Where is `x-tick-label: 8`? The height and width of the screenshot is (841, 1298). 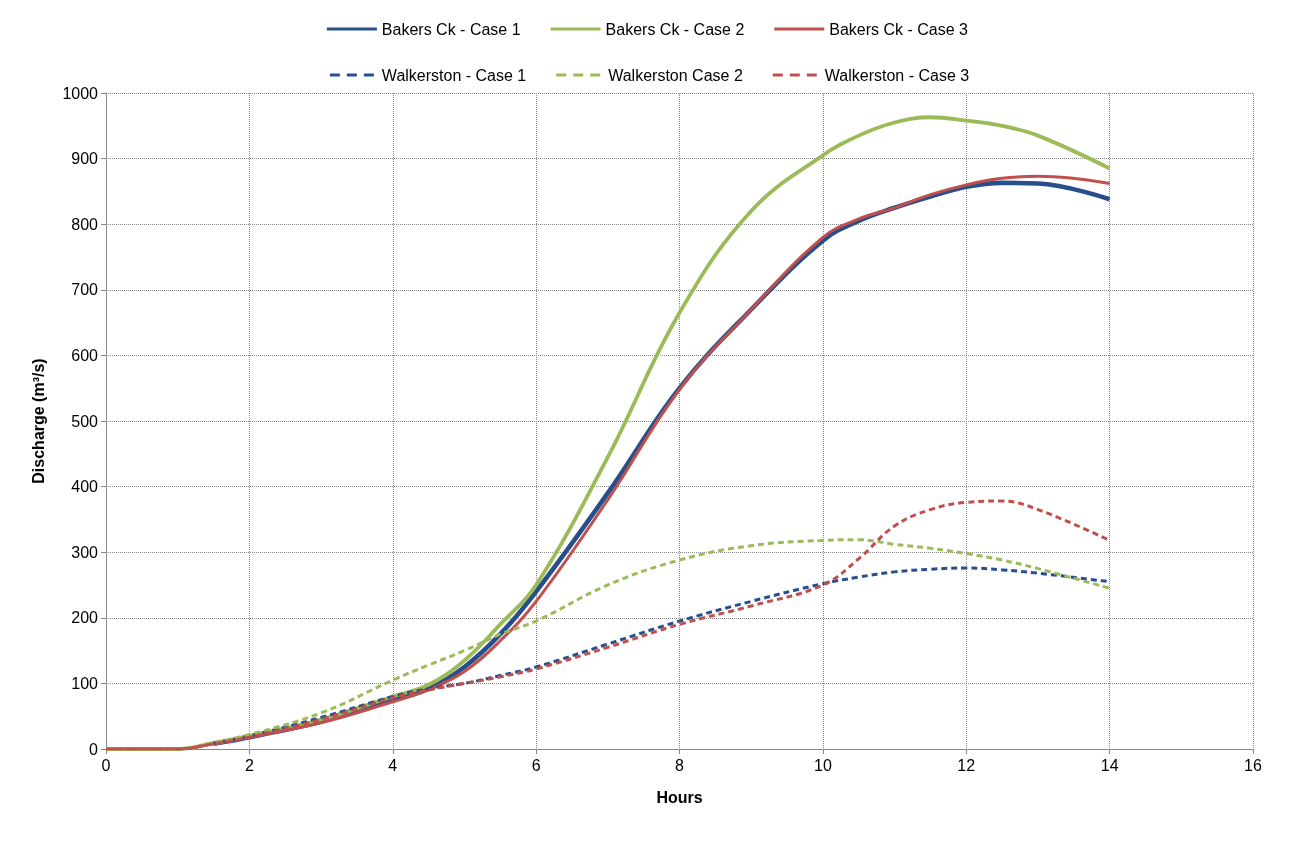
x-tick-label: 8 is located at coordinates (680, 765).